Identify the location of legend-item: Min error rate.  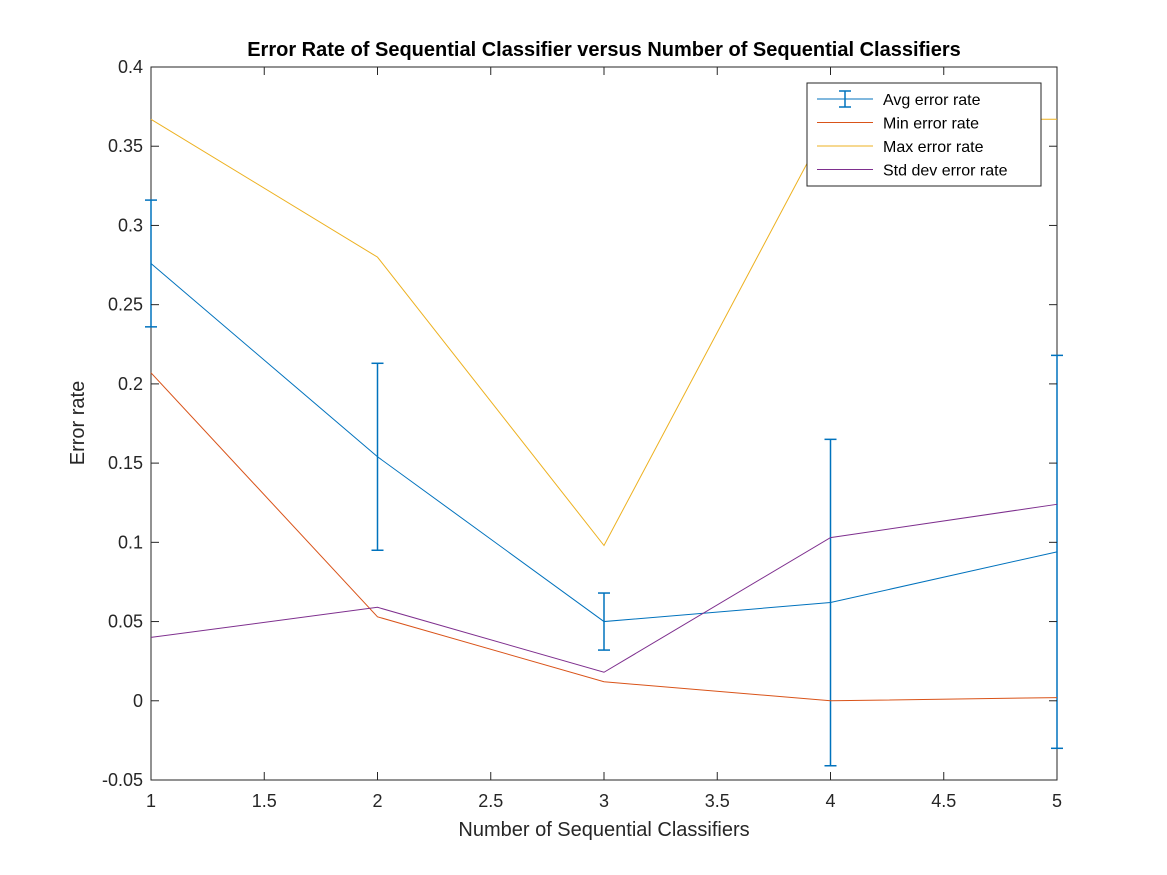
(898, 124).